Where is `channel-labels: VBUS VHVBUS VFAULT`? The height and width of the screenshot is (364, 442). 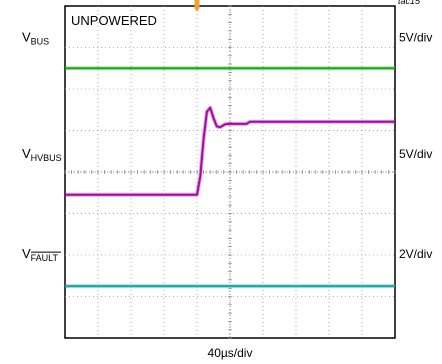 channel-labels: VBUS VHVBUS VFAULT is located at coordinates (42, 146).